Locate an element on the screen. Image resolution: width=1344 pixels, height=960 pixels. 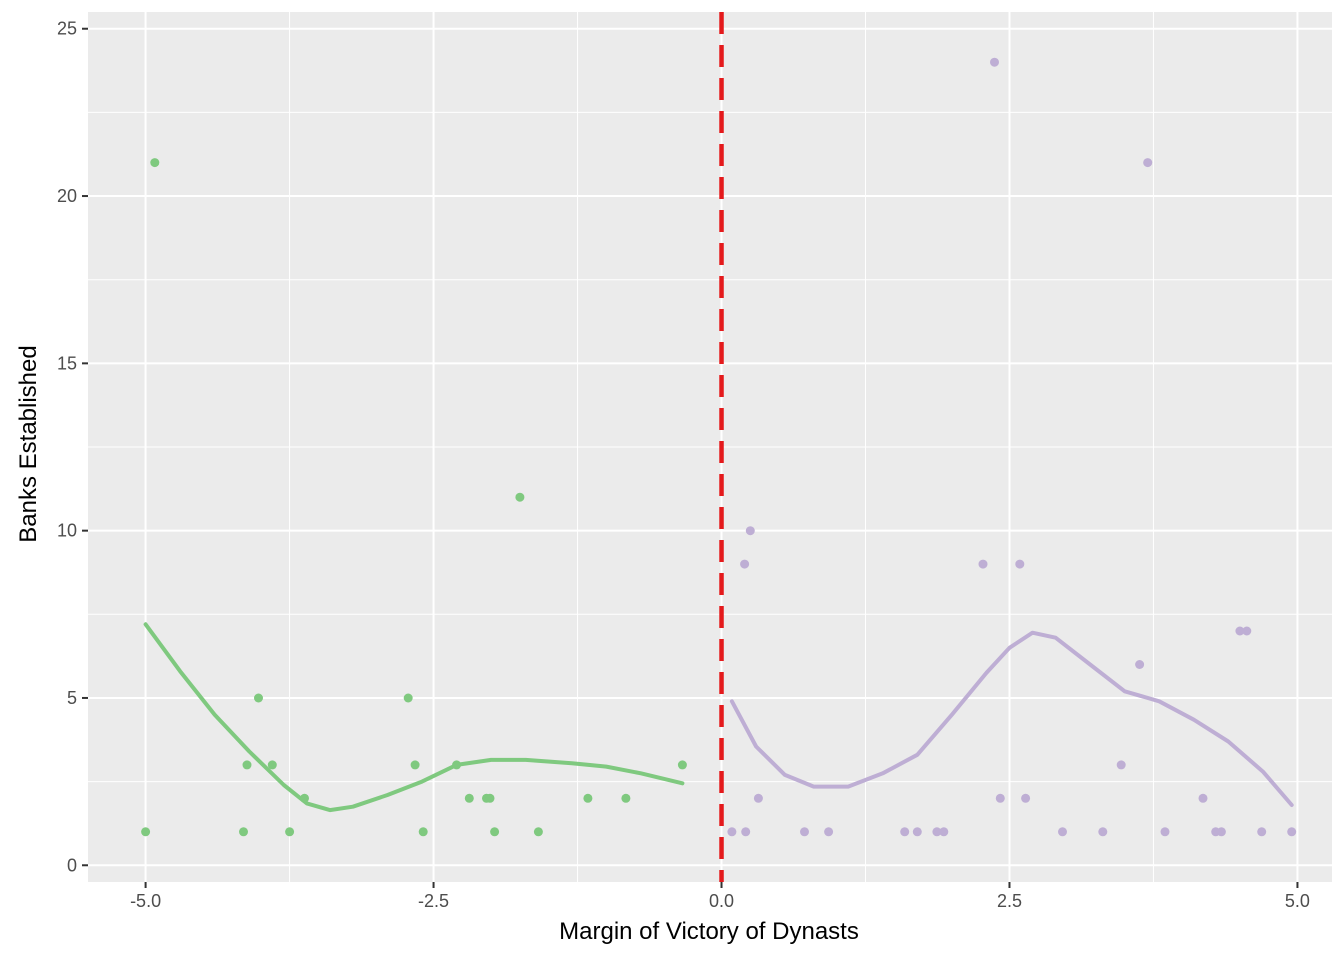
y-axis-ticks: 0 5 10 15 20 25 is located at coordinates (72, 447).